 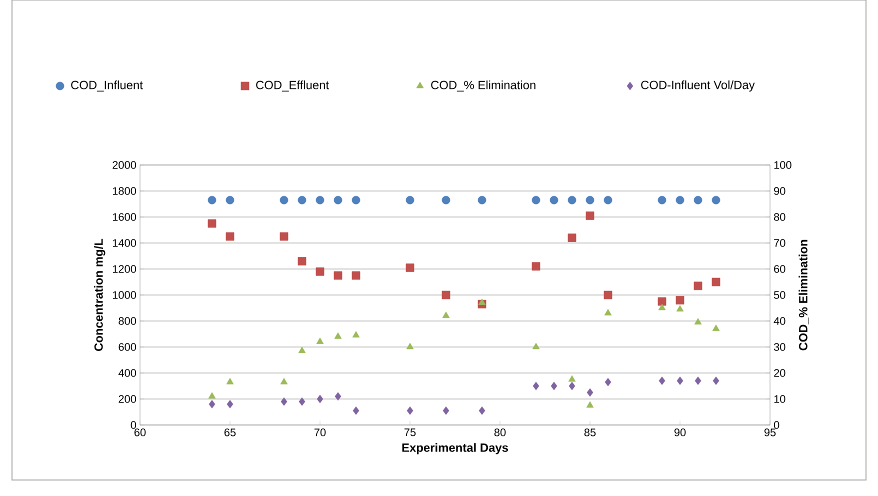 I want to click on x-tick-label: 80, so click(x=500, y=432).